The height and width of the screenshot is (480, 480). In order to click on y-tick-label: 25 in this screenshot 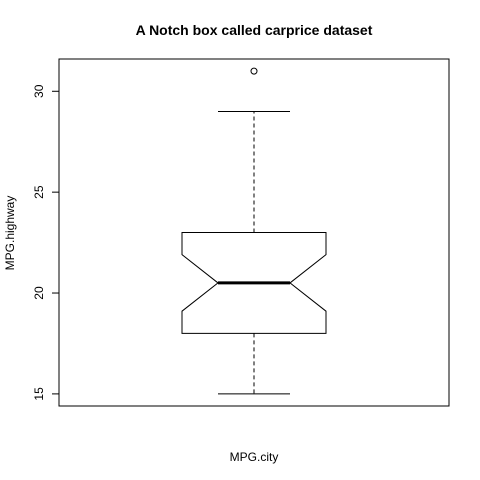, I will do `click(39, 192)`.